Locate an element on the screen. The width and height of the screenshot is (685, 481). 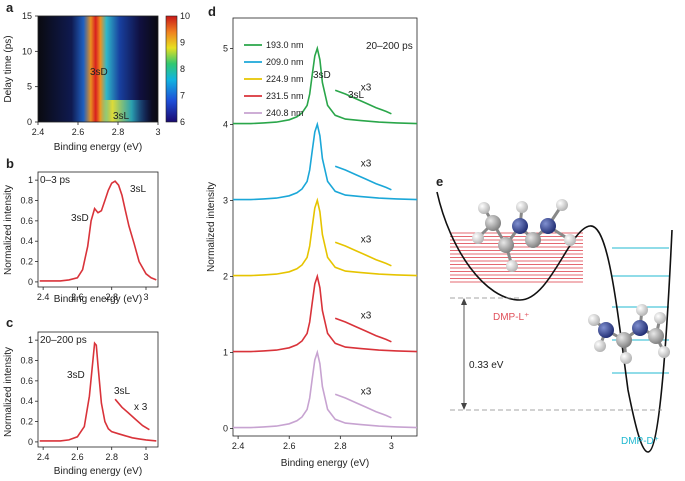
c-title: 20–200 ps is located at coordinates (63, 340).